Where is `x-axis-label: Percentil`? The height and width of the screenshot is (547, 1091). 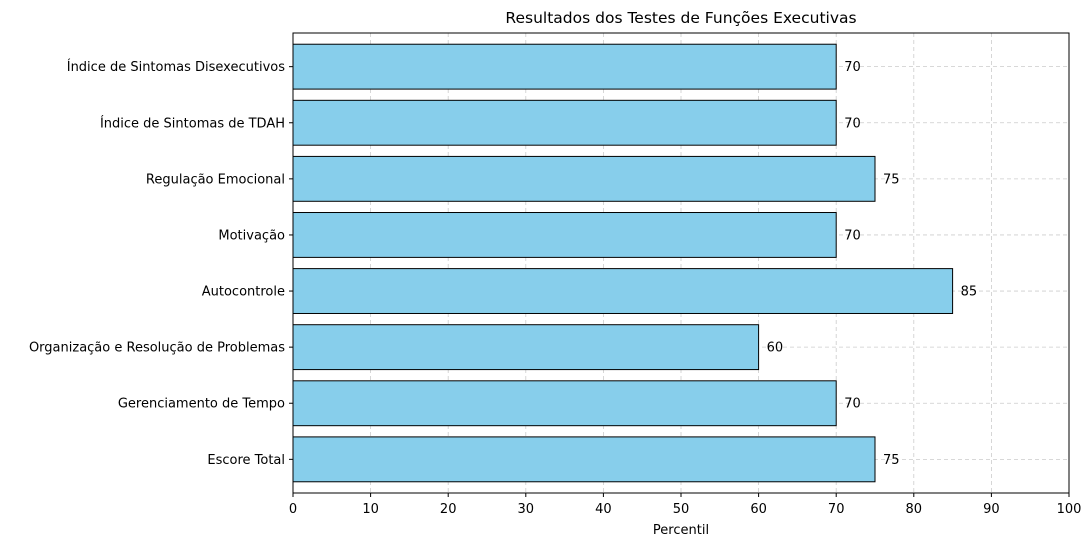 x-axis-label: Percentil is located at coordinates (681, 530).